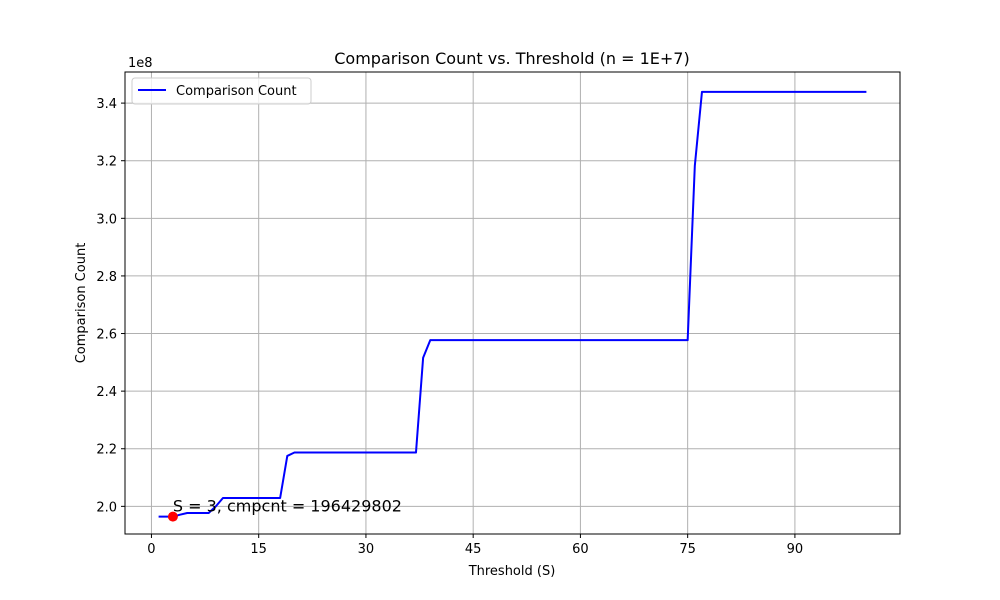 The image size is (1000, 600). Describe the element at coordinates (106, 450) in the screenshot. I see `y-tick-label: 2.2` at that location.